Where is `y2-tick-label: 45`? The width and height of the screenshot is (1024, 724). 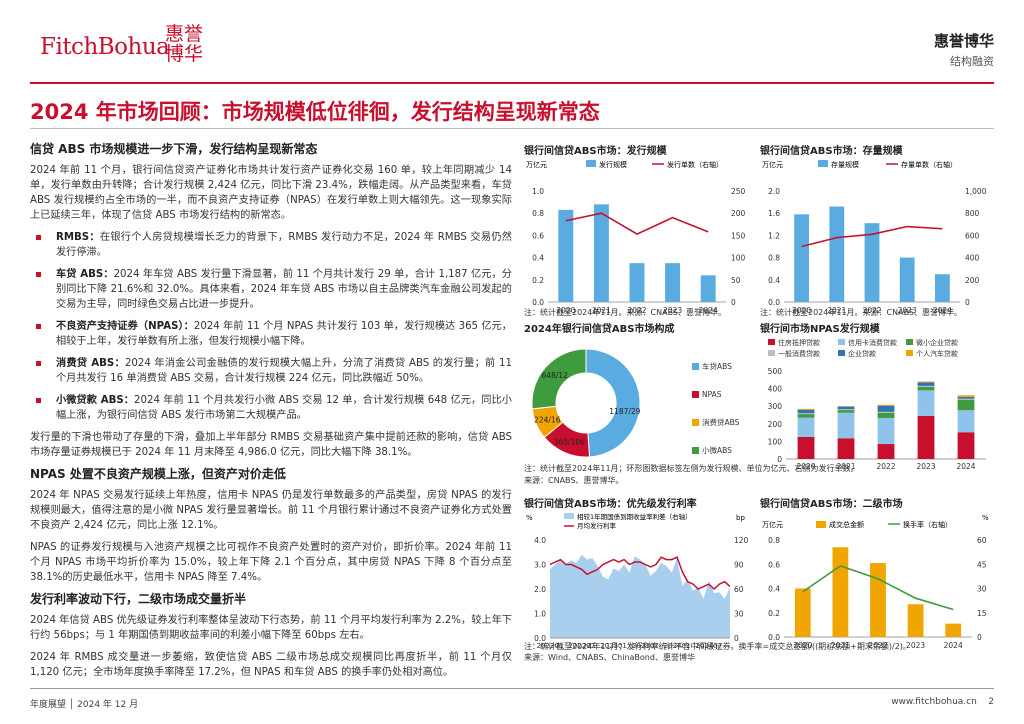
y2-tick-label: 45 is located at coordinates (982, 564).